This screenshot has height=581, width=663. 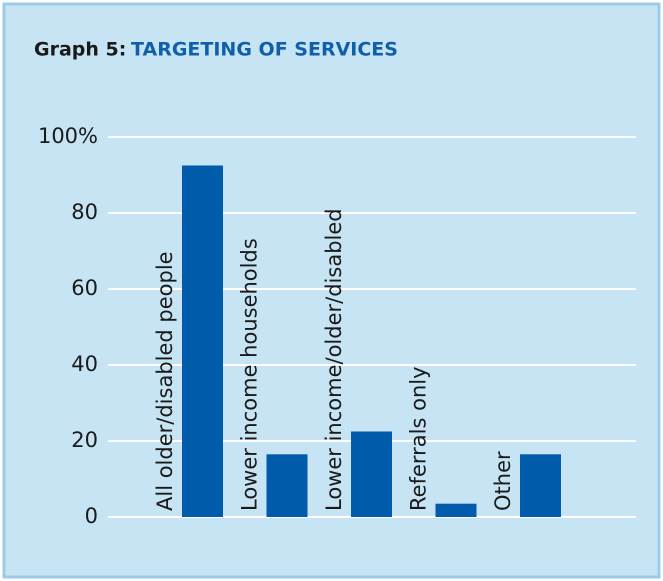 What do you see at coordinates (84, 364) in the screenshot?
I see `y-tick-label: 40` at bounding box center [84, 364].